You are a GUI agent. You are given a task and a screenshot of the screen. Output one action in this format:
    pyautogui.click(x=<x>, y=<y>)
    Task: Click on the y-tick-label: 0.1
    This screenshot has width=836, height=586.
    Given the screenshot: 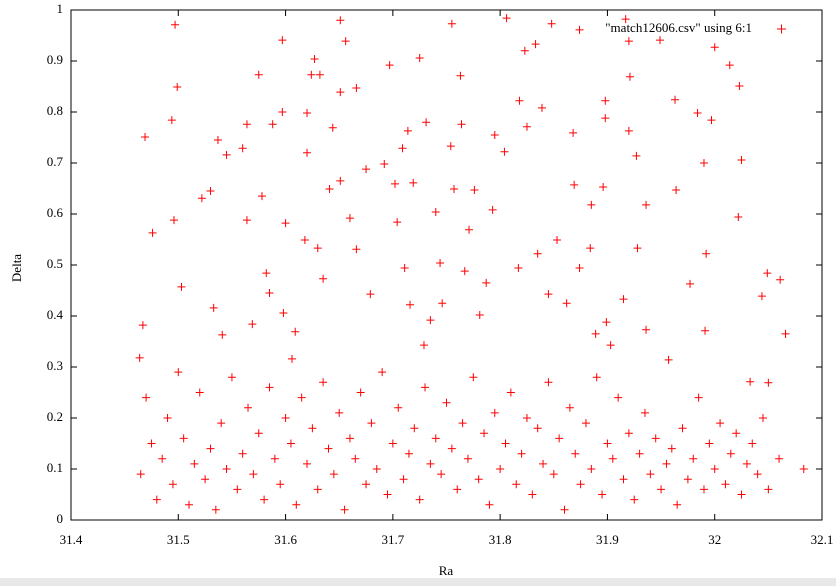 What is the action you would take?
    pyautogui.click(x=55, y=467)
    